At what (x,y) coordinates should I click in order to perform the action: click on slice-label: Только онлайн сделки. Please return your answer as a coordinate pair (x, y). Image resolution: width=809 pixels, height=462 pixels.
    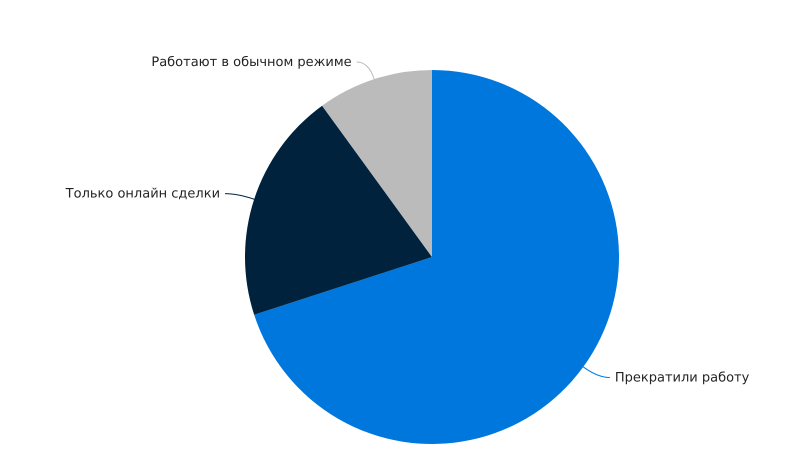
    Looking at the image, I should click on (142, 194).